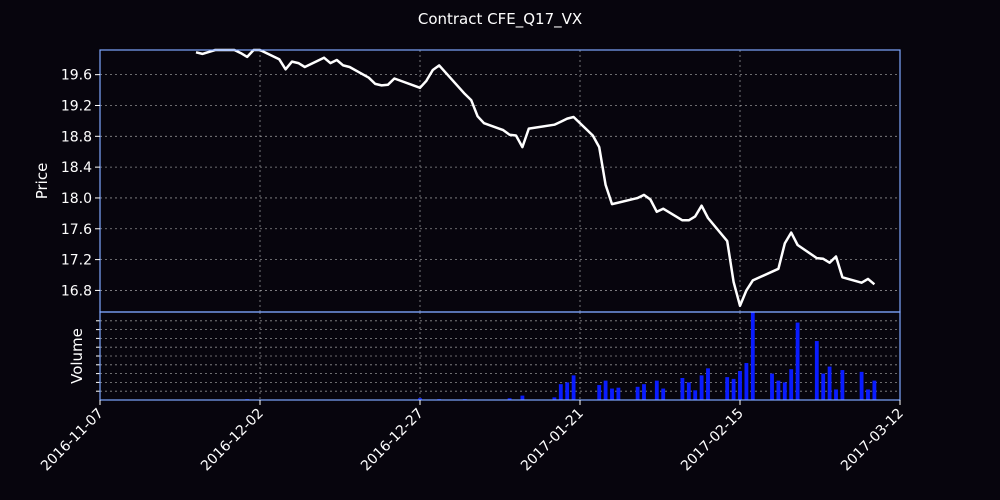 Image resolution: width=1000 pixels, height=500 pixels. Describe the element at coordinates (552, 440) in the screenshot. I see `x-tick-label: 2017-01-21` at that location.